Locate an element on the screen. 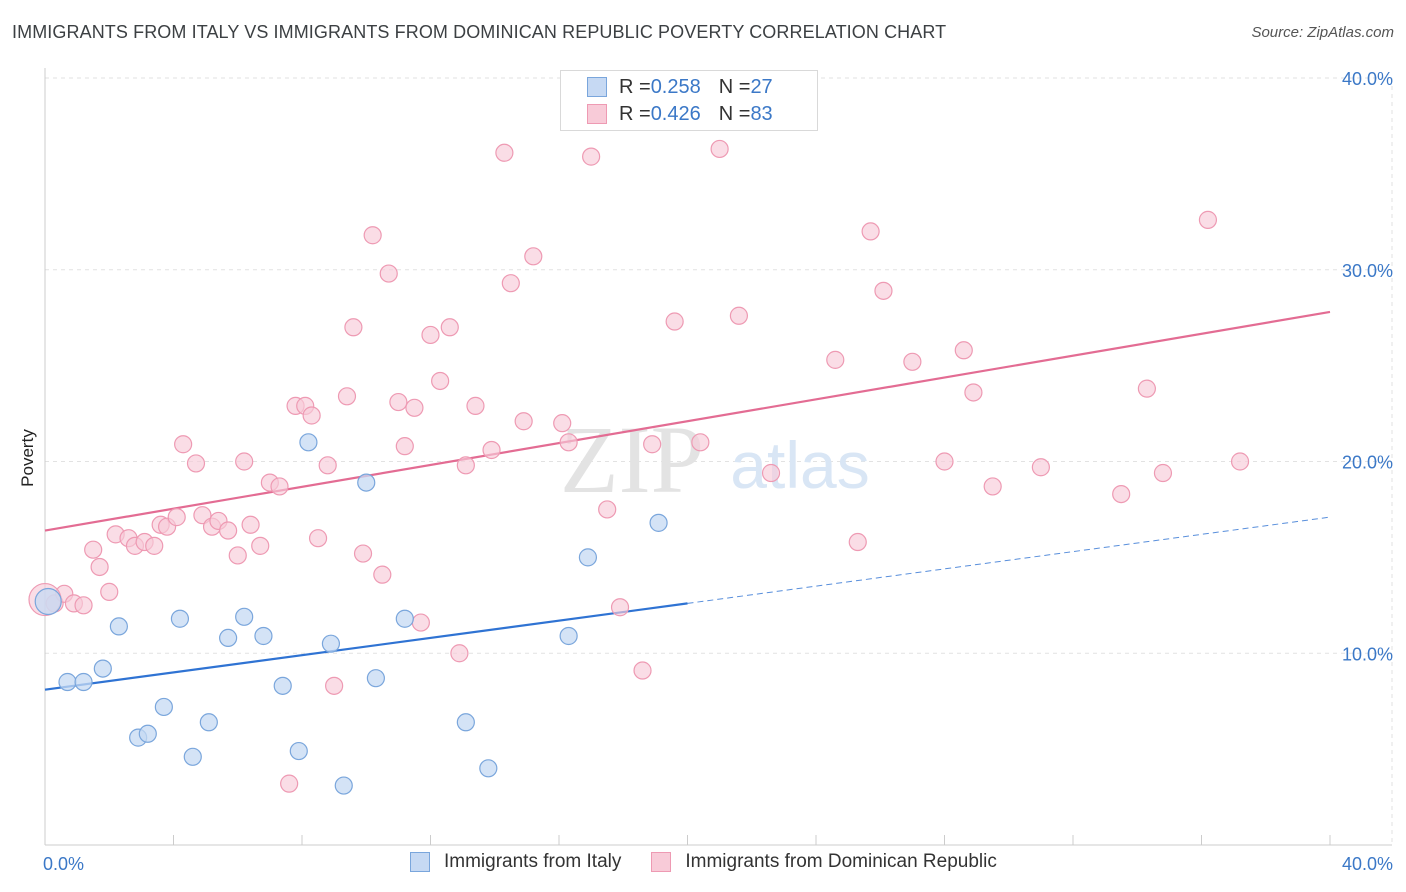 This screenshot has height=892, width=1406. italy-r-value: 0.258 is located at coordinates (675, 86).